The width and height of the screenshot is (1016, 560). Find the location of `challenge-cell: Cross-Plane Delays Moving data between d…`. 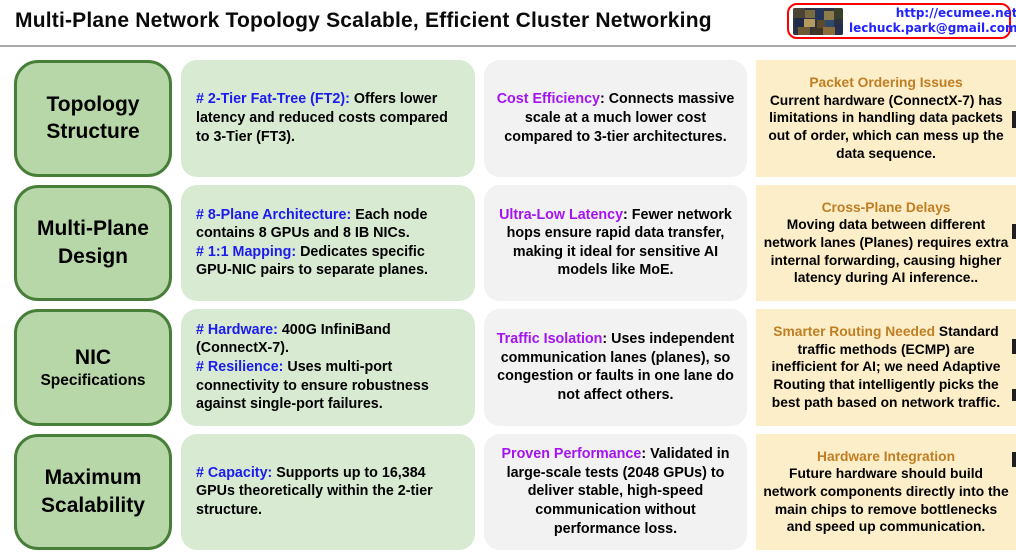

challenge-cell: Cross-Plane Delays Moving data between d… is located at coordinates (886, 242).